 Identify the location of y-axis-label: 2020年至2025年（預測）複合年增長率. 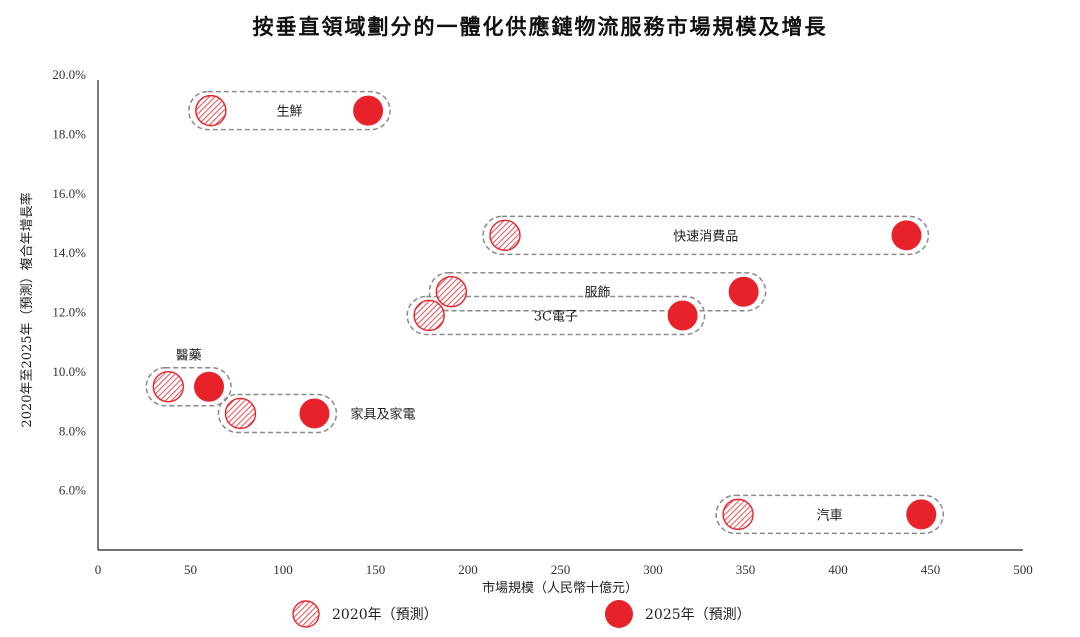
(27, 309).